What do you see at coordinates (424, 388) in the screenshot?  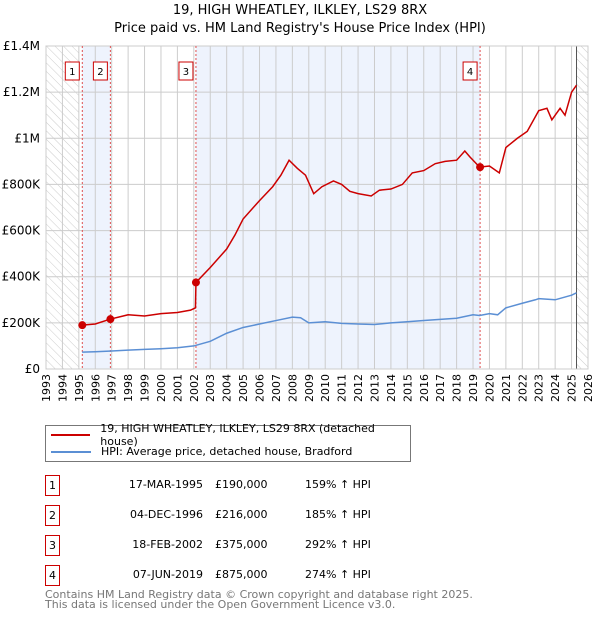 I see `x-tick-label: 2016` at bounding box center [424, 388].